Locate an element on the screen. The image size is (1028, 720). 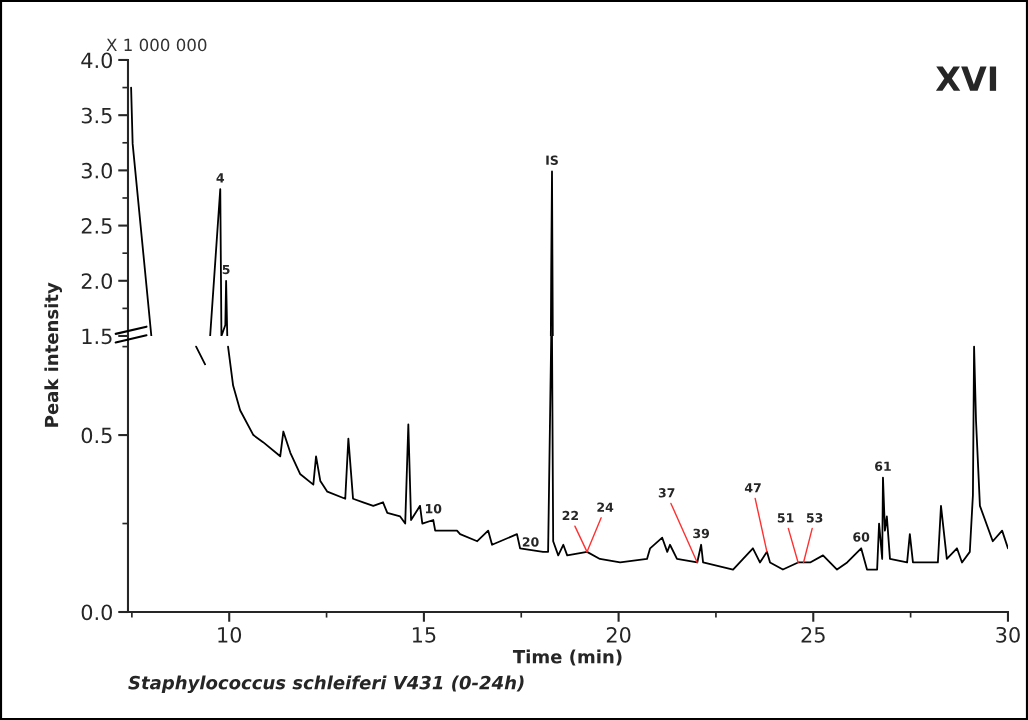
x-tick-label: 10 is located at coordinates (230, 634).